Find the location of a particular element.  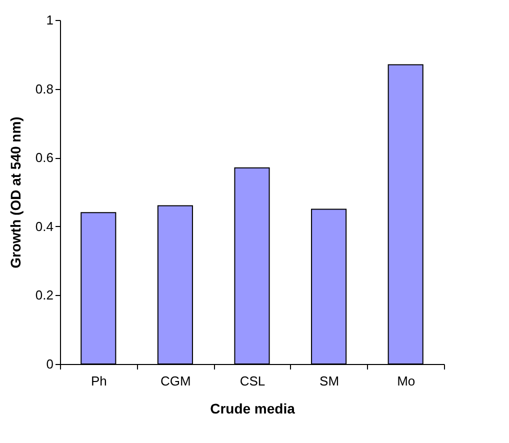

y-tick-label: 0.4 is located at coordinates (44, 226).